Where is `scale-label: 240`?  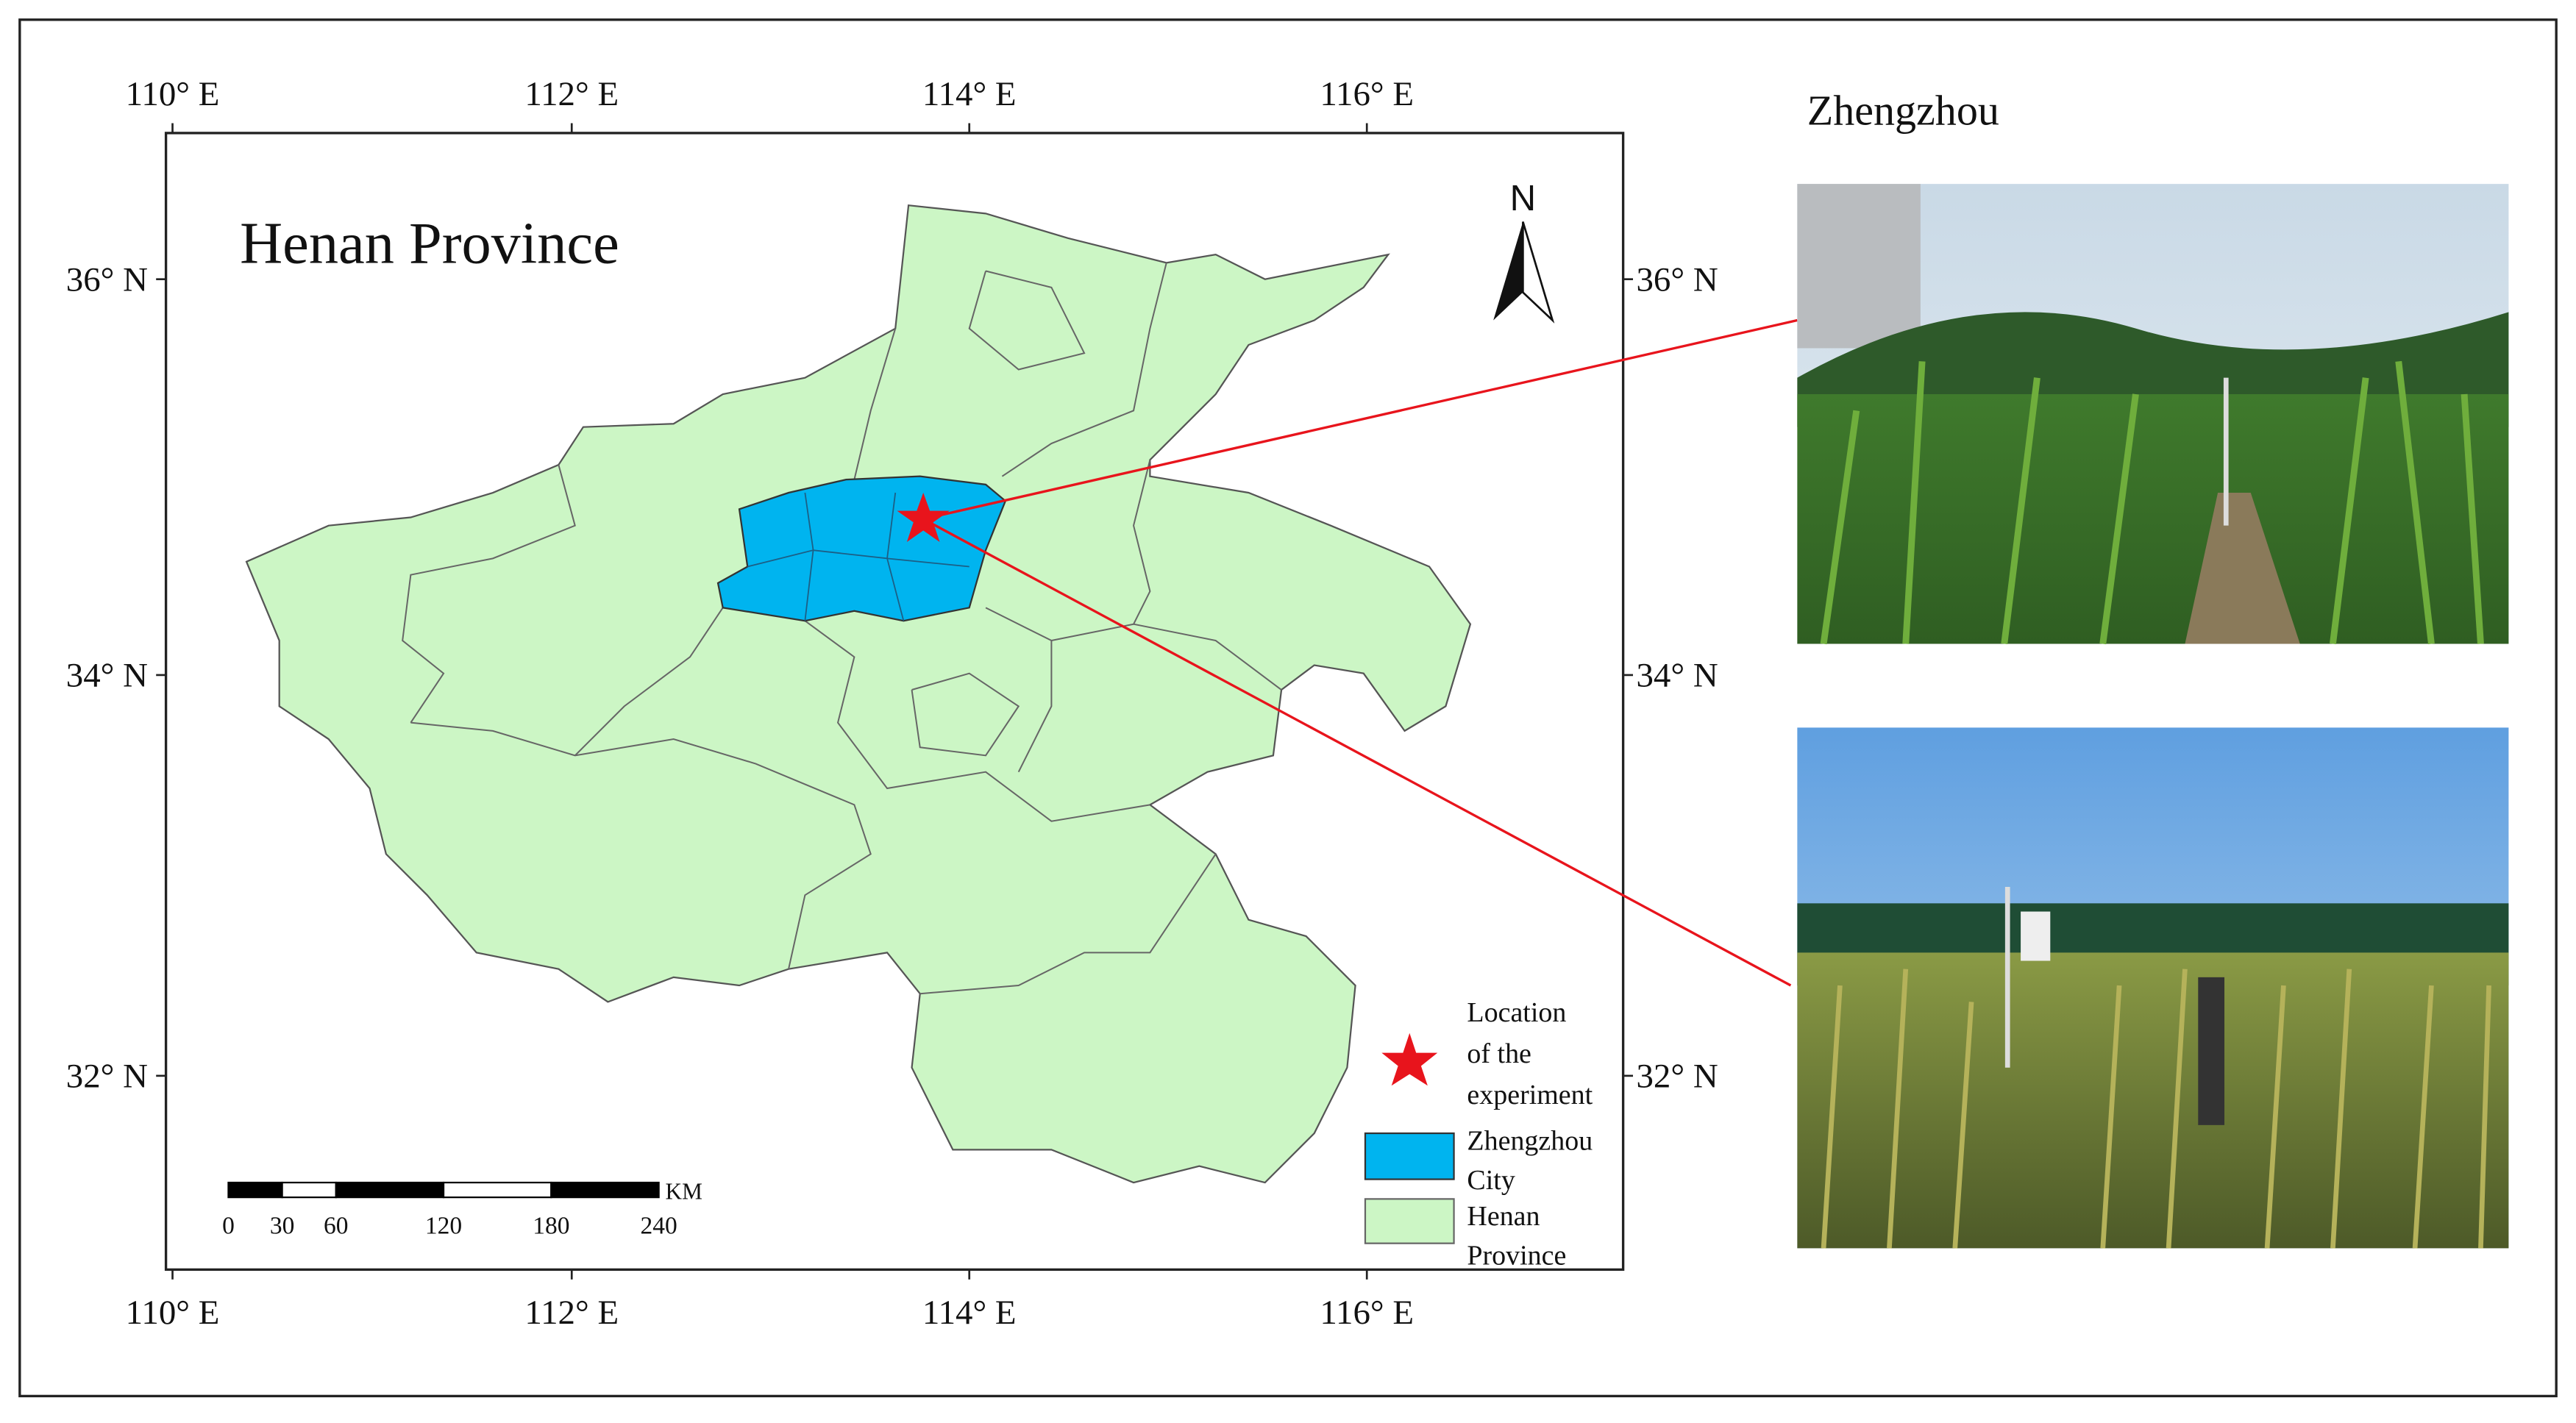
scale-label: 240 is located at coordinates (658, 1225).